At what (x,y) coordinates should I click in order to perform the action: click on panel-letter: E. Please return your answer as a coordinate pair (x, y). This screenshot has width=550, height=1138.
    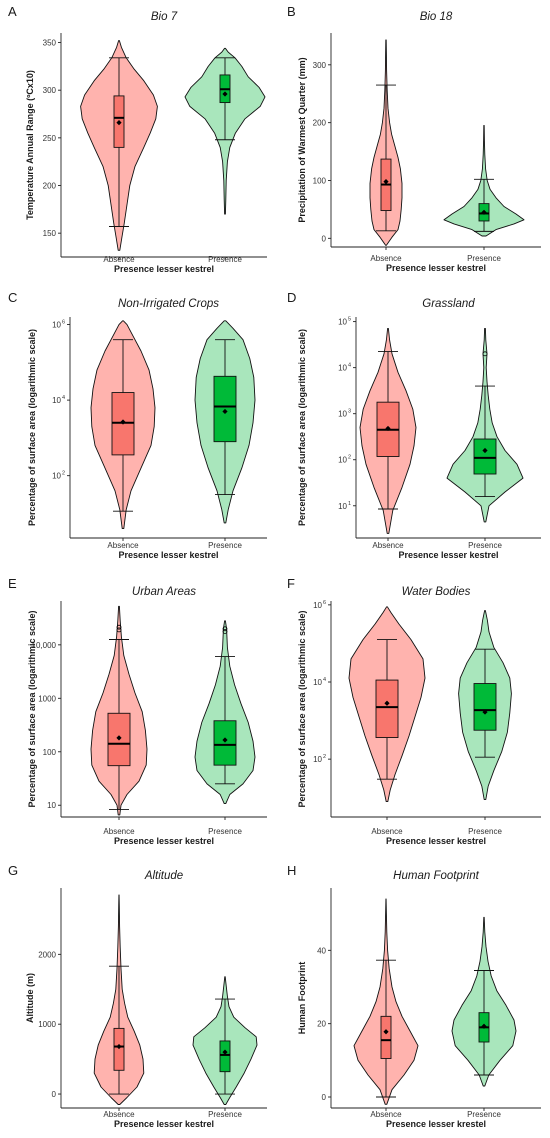
    Looking at the image, I should click on (12, 583).